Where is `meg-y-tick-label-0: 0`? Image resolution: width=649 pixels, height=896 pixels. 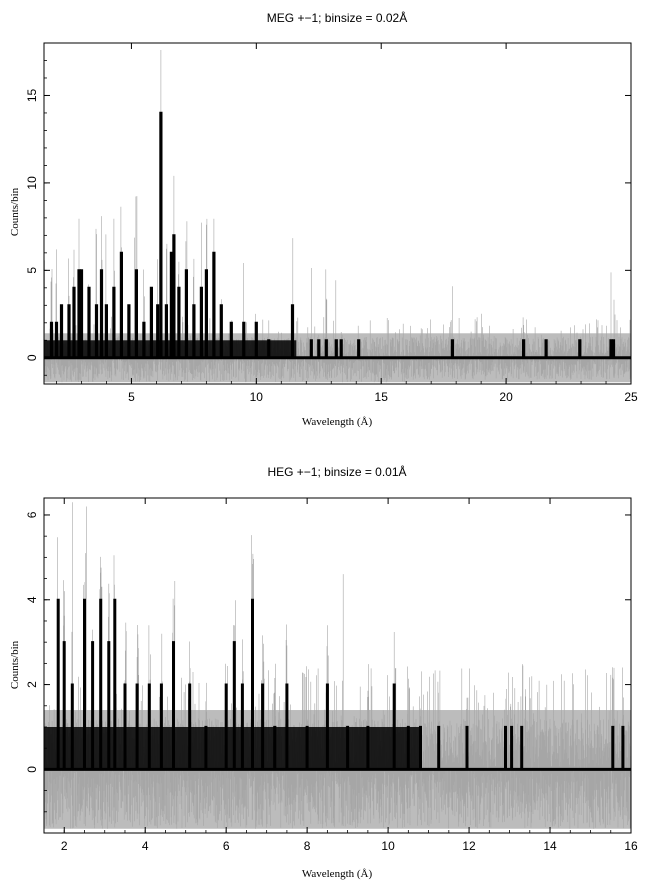 meg-y-tick-label-0: 0 is located at coordinates (32, 357).